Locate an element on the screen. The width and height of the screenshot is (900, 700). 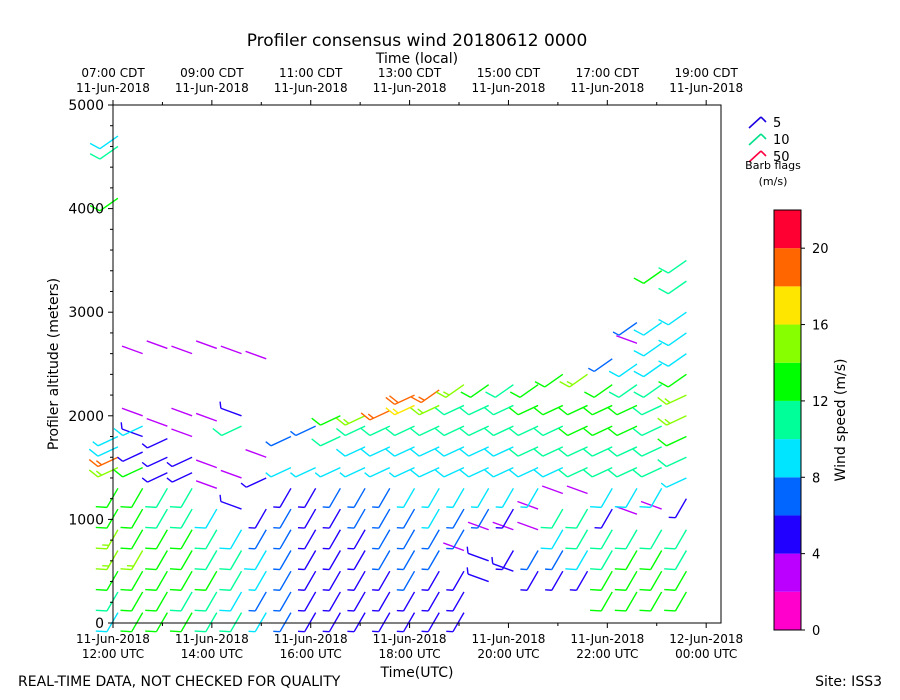
colorbar-bin is located at coordinates (787, 610).